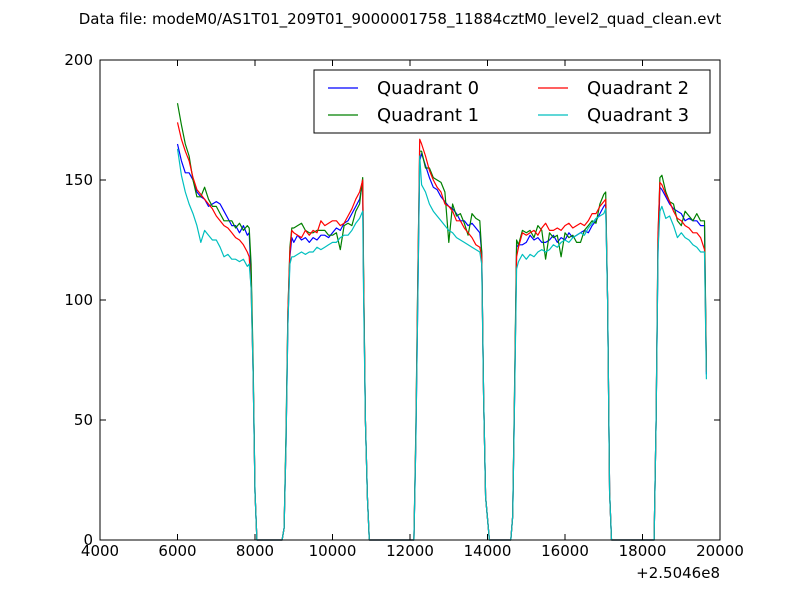 The height and width of the screenshot is (600, 800). I want to click on legend-label-quadrant-3: Quadrant 3, so click(638, 115).